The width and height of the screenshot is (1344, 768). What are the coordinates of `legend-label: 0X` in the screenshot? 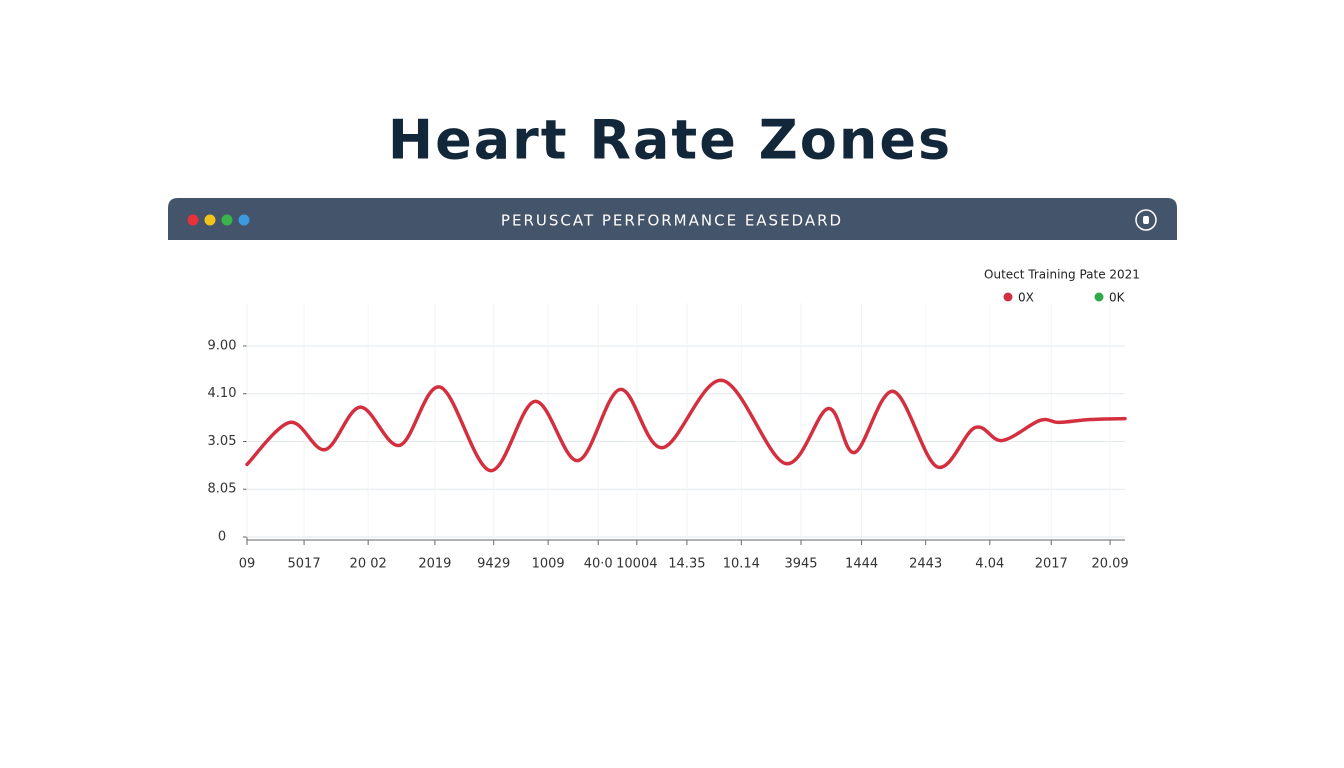 It's located at (1026, 298).